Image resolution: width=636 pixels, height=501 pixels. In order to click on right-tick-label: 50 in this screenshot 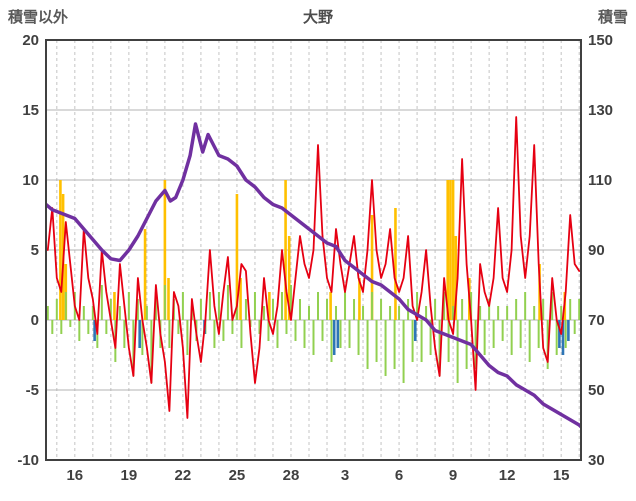, I will do `click(596, 390)`.